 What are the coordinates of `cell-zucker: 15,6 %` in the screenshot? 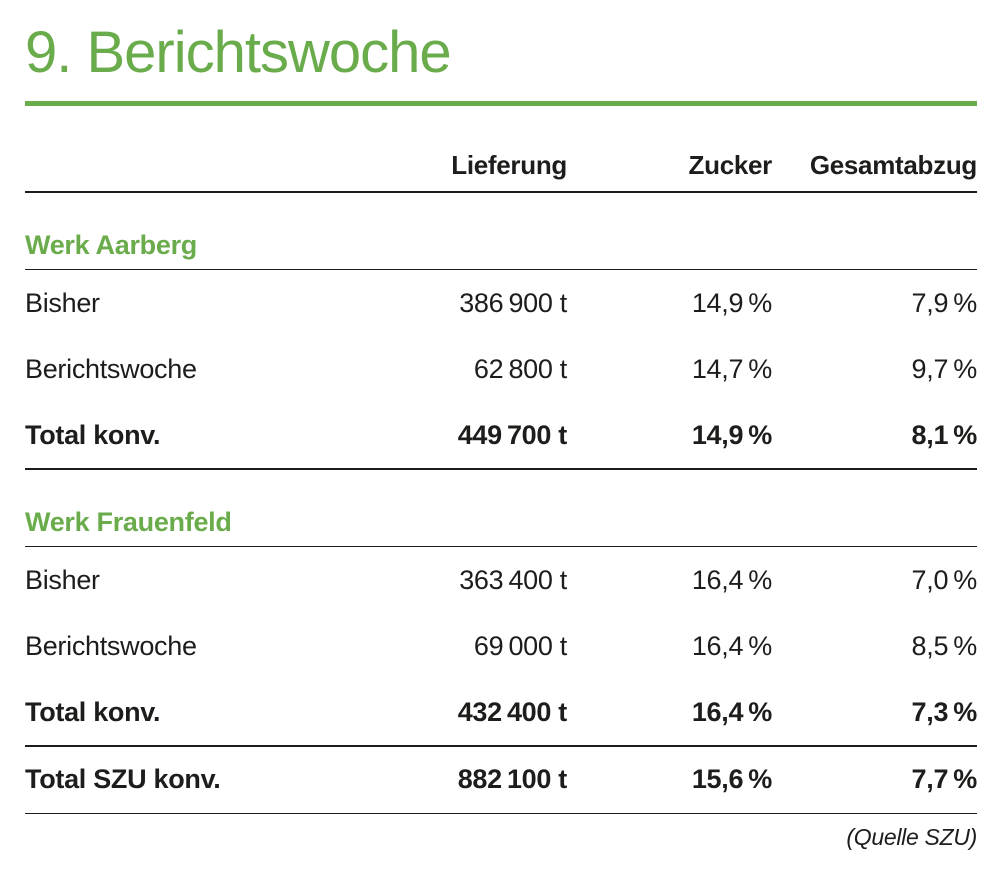 It's located at (731, 779).